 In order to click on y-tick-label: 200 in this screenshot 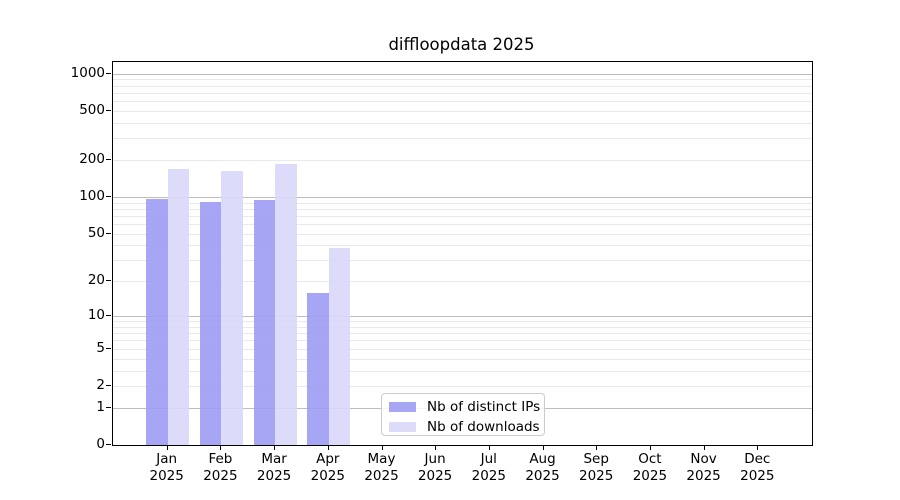, I will do `click(92, 158)`.